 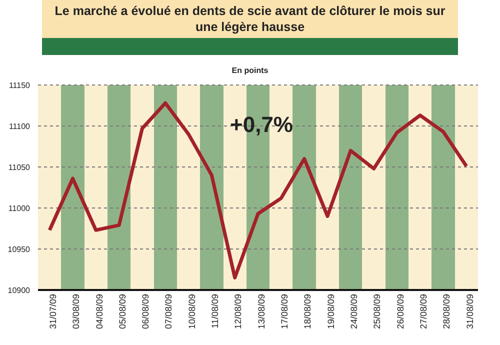 I want to click on x-tick-label: 25/08/09, so click(x=377, y=312).